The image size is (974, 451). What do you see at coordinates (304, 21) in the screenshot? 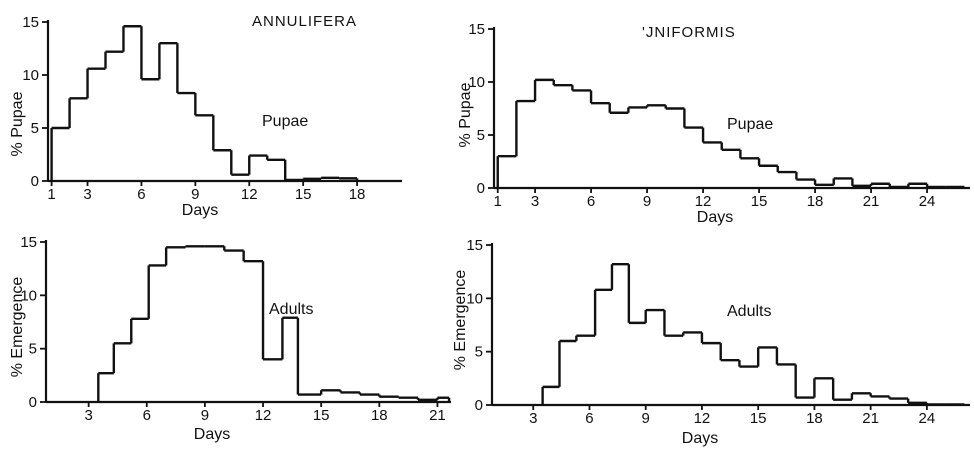
I see `panel-title: ANNULIFERA` at bounding box center [304, 21].